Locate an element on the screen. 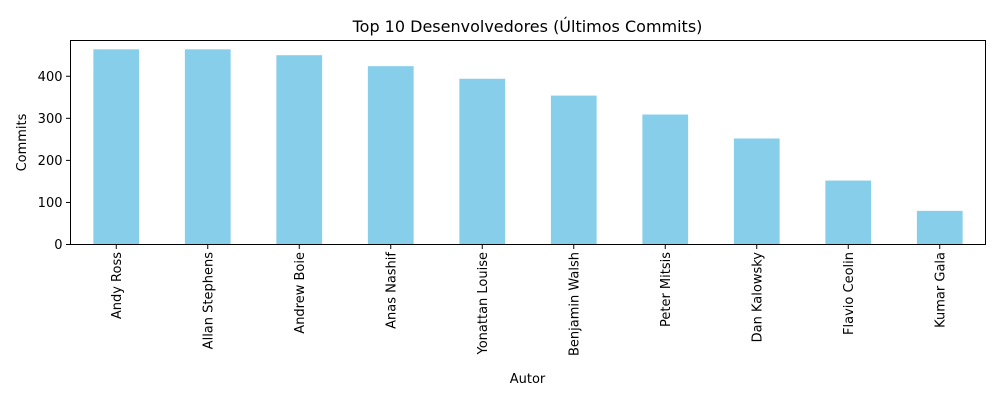 This screenshot has width=1000, height=400. x-tick-label: Allan Stephens is located at coordinates (208, 301).